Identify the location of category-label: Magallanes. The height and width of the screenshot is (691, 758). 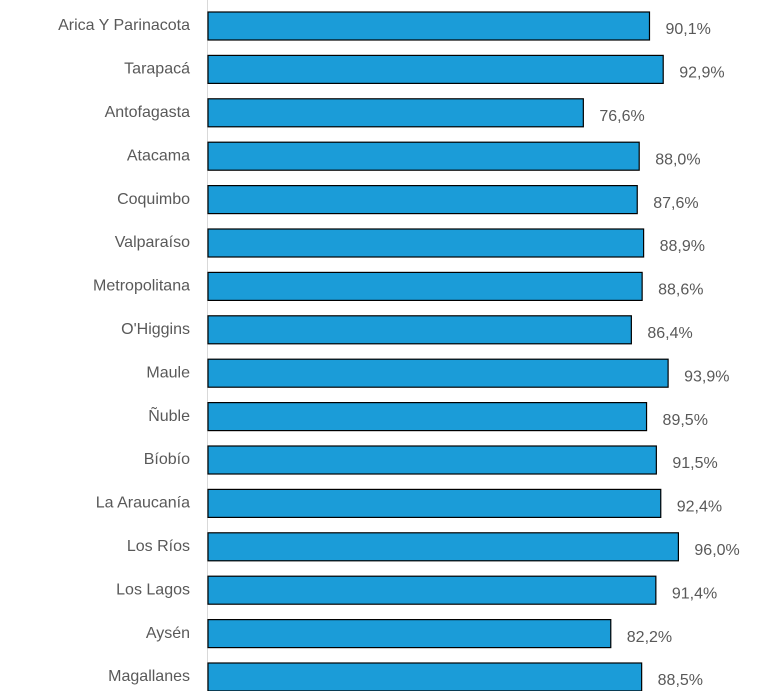
(149, 676).